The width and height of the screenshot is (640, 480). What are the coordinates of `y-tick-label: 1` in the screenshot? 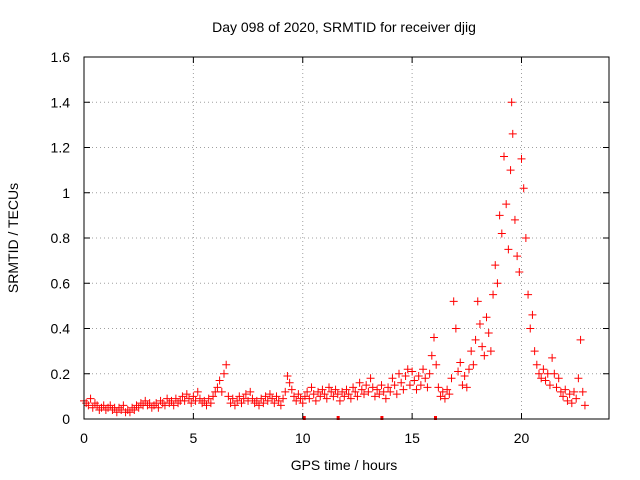 It's located at (66, 193).